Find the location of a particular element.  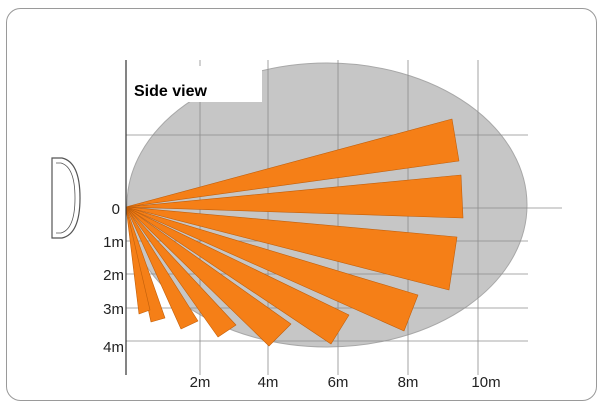

x-tick-label: 4m is located at coordinates (268, 382).